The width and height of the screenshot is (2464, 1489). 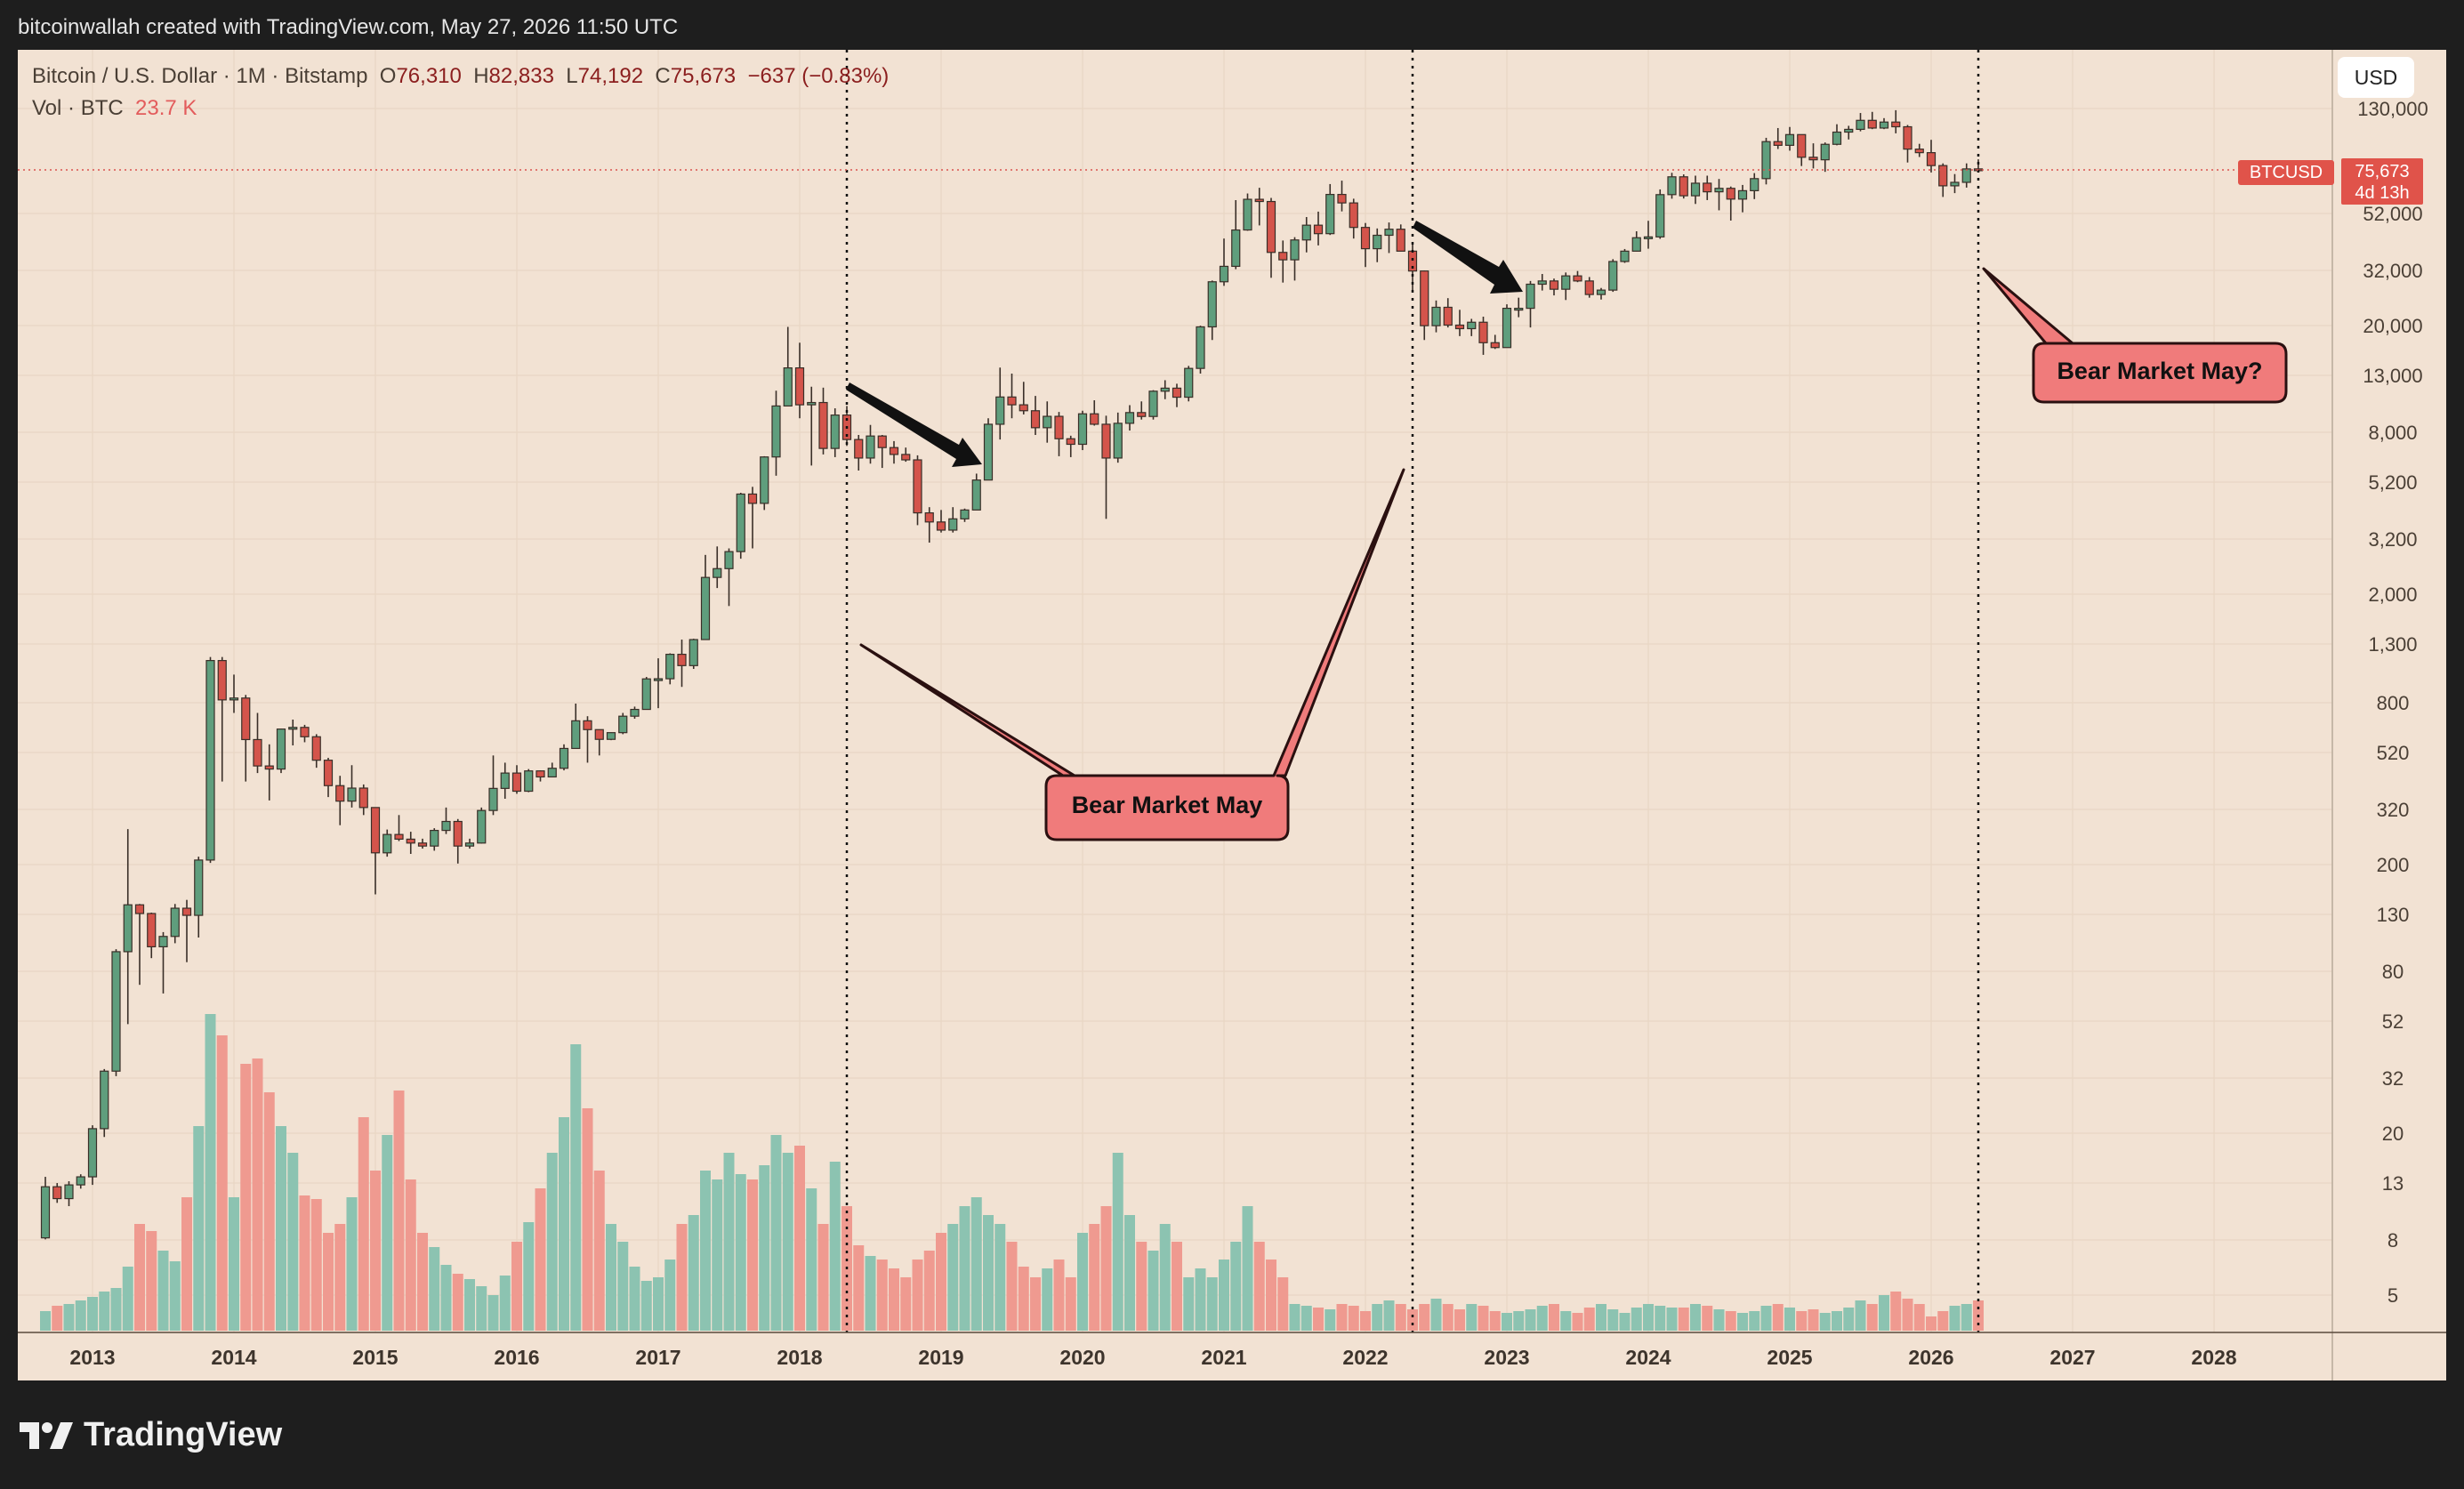 What do you see at coordinates (2392, 644) in the screenshot?
I see `price-tick-label: 1,300` at bounding box center [2392, 644].